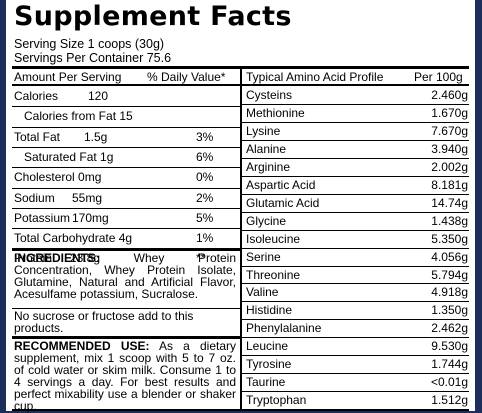  I want to click on ingredients-rule, so click(126, 249).